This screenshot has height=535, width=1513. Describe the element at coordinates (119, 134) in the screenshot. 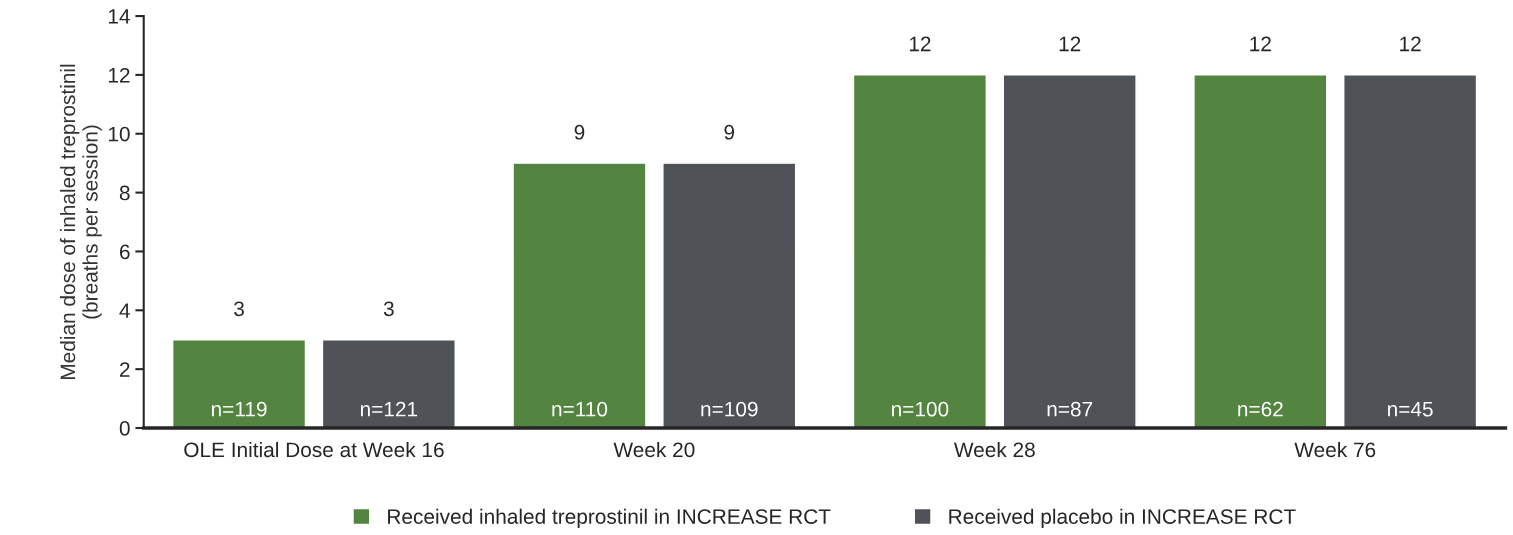

I see `y-tick-label: 10` at that location.